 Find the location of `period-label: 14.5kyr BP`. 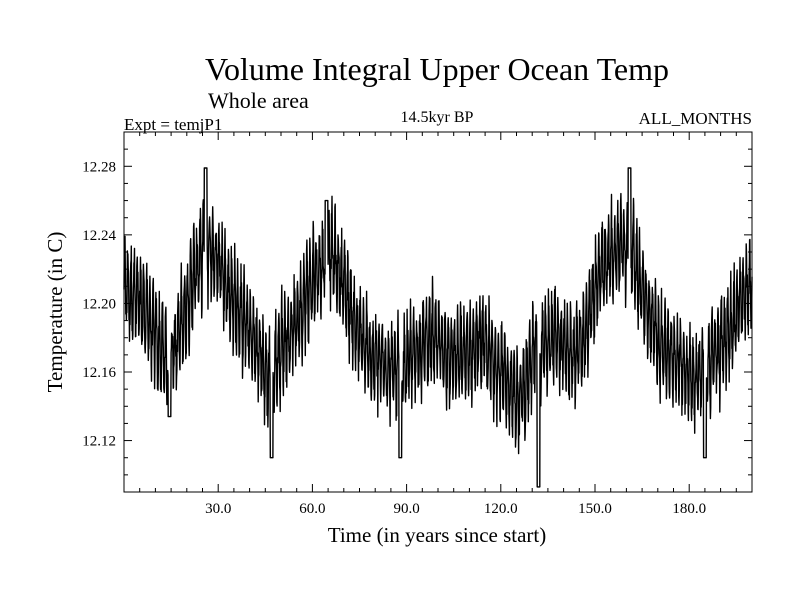

period-label: 14.5kyr BP is located at coordinates (437, 117).